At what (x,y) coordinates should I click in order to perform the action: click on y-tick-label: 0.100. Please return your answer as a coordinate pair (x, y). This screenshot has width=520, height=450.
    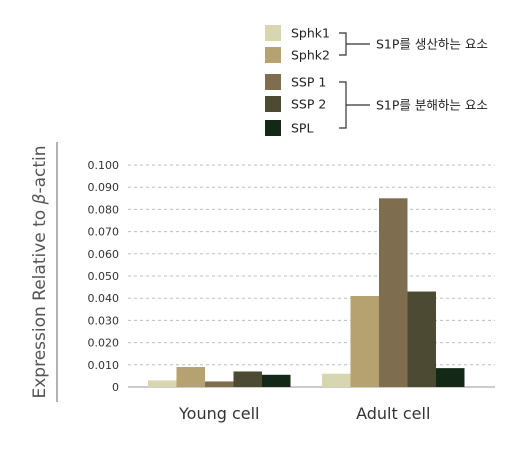
    Looking at the image, I should click on (104, 165).